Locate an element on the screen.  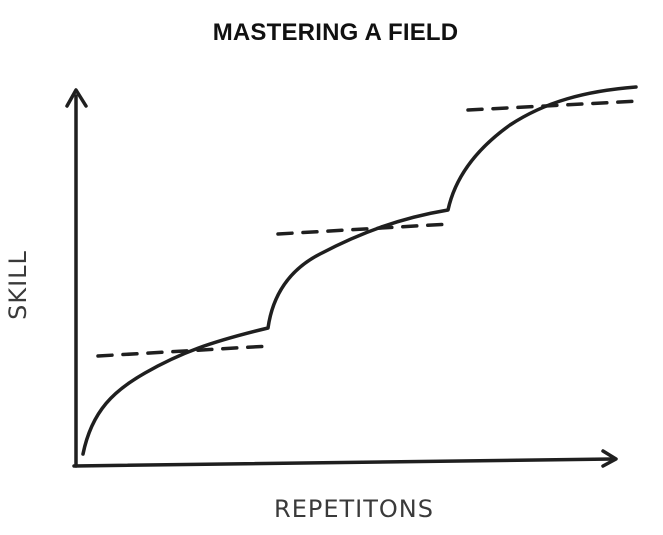
y-axis-arrowhead is located at coordinates (76, 98).